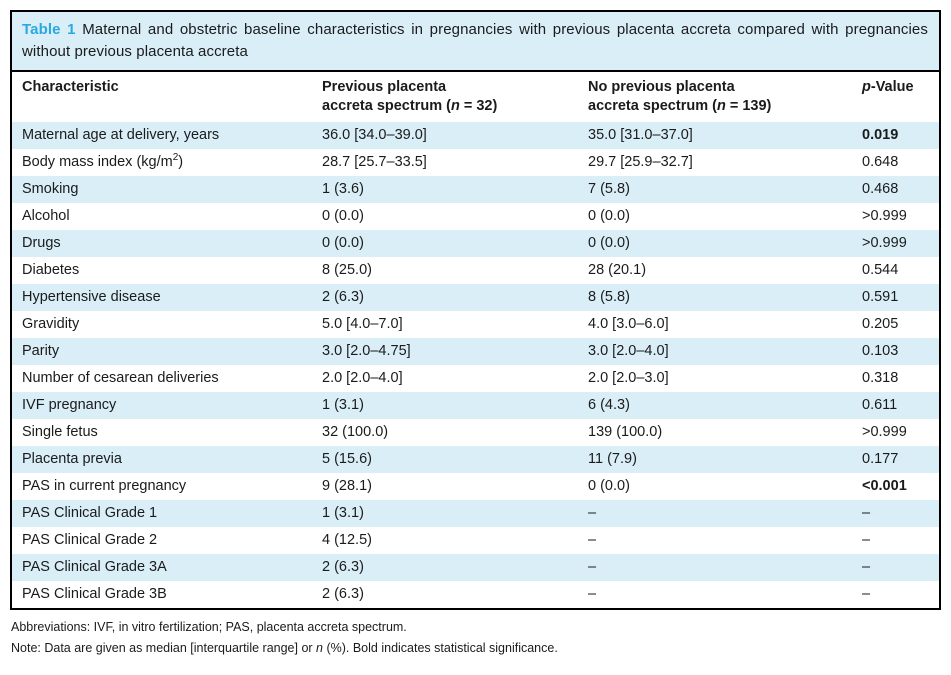  What do you see at coordinates (880, 324) in the screenshot?
I see `p-value-cell: 0.205` at bounding box center [880, 324].